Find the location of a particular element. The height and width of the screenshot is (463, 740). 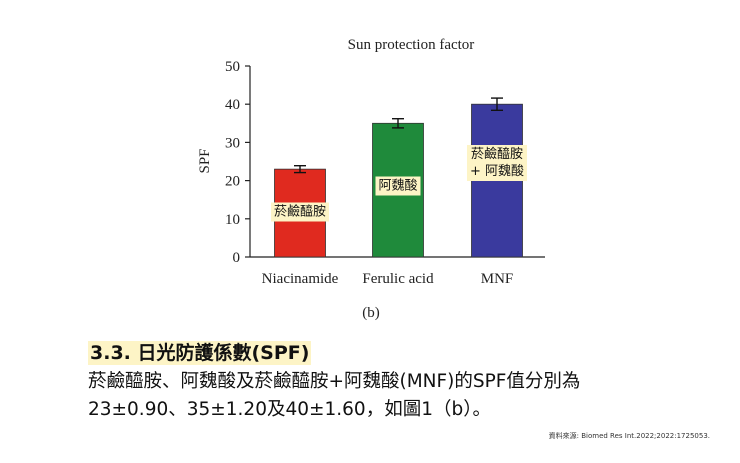

bar-annotation-line: 阿魏酸 is located at coordinates (398, 186).